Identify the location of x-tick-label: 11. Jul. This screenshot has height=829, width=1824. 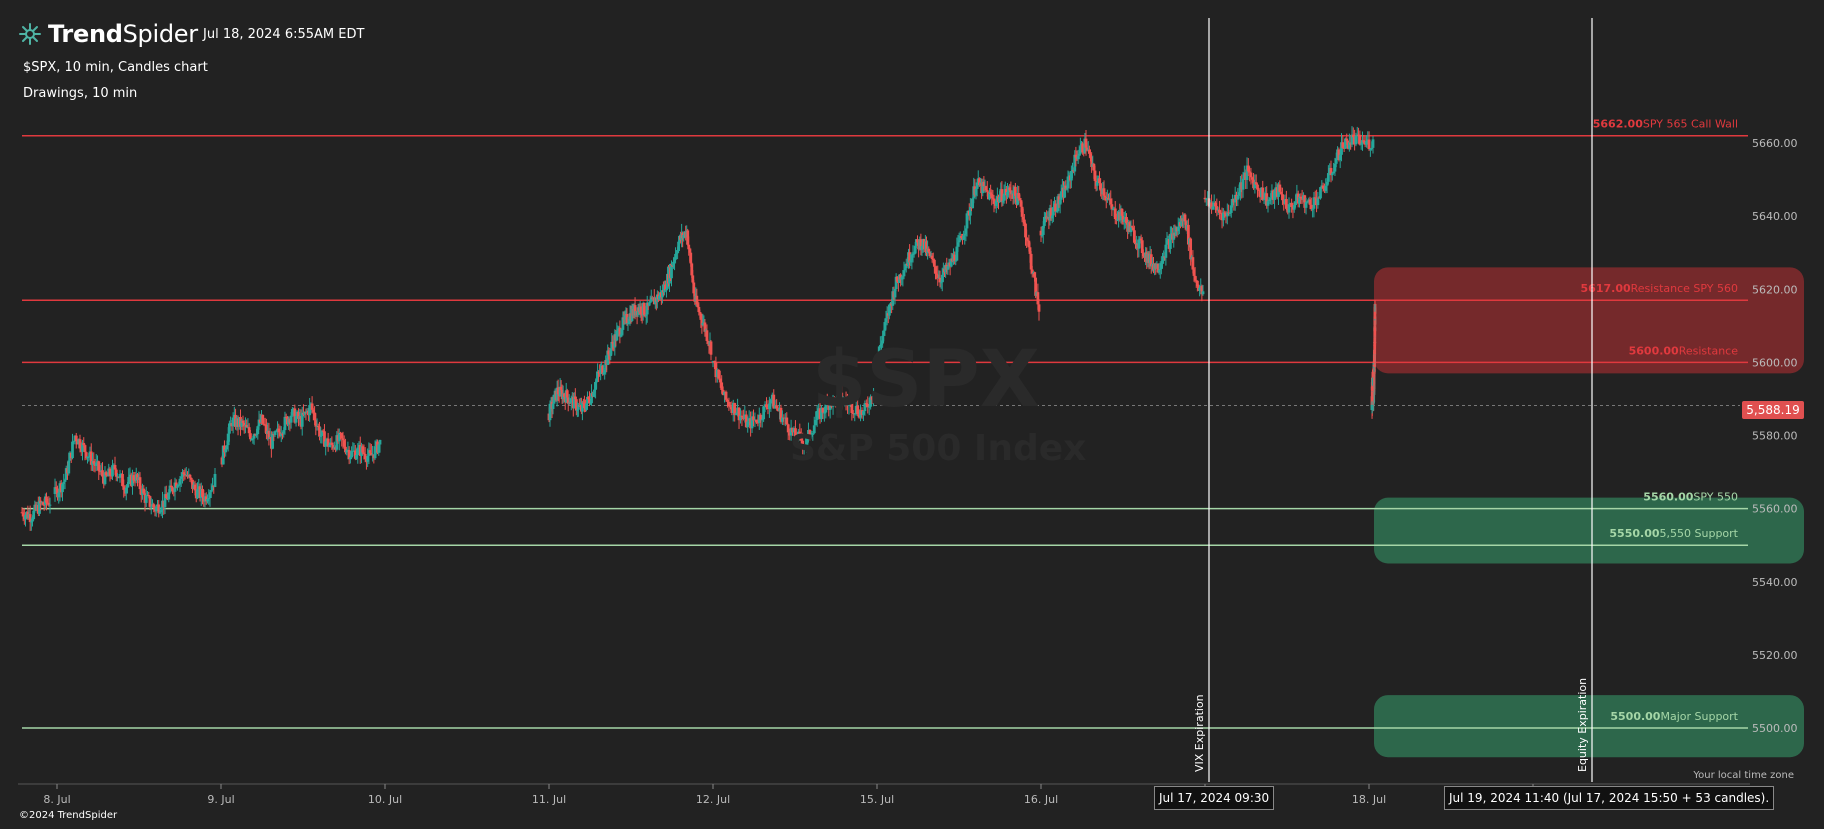
(549, 799).